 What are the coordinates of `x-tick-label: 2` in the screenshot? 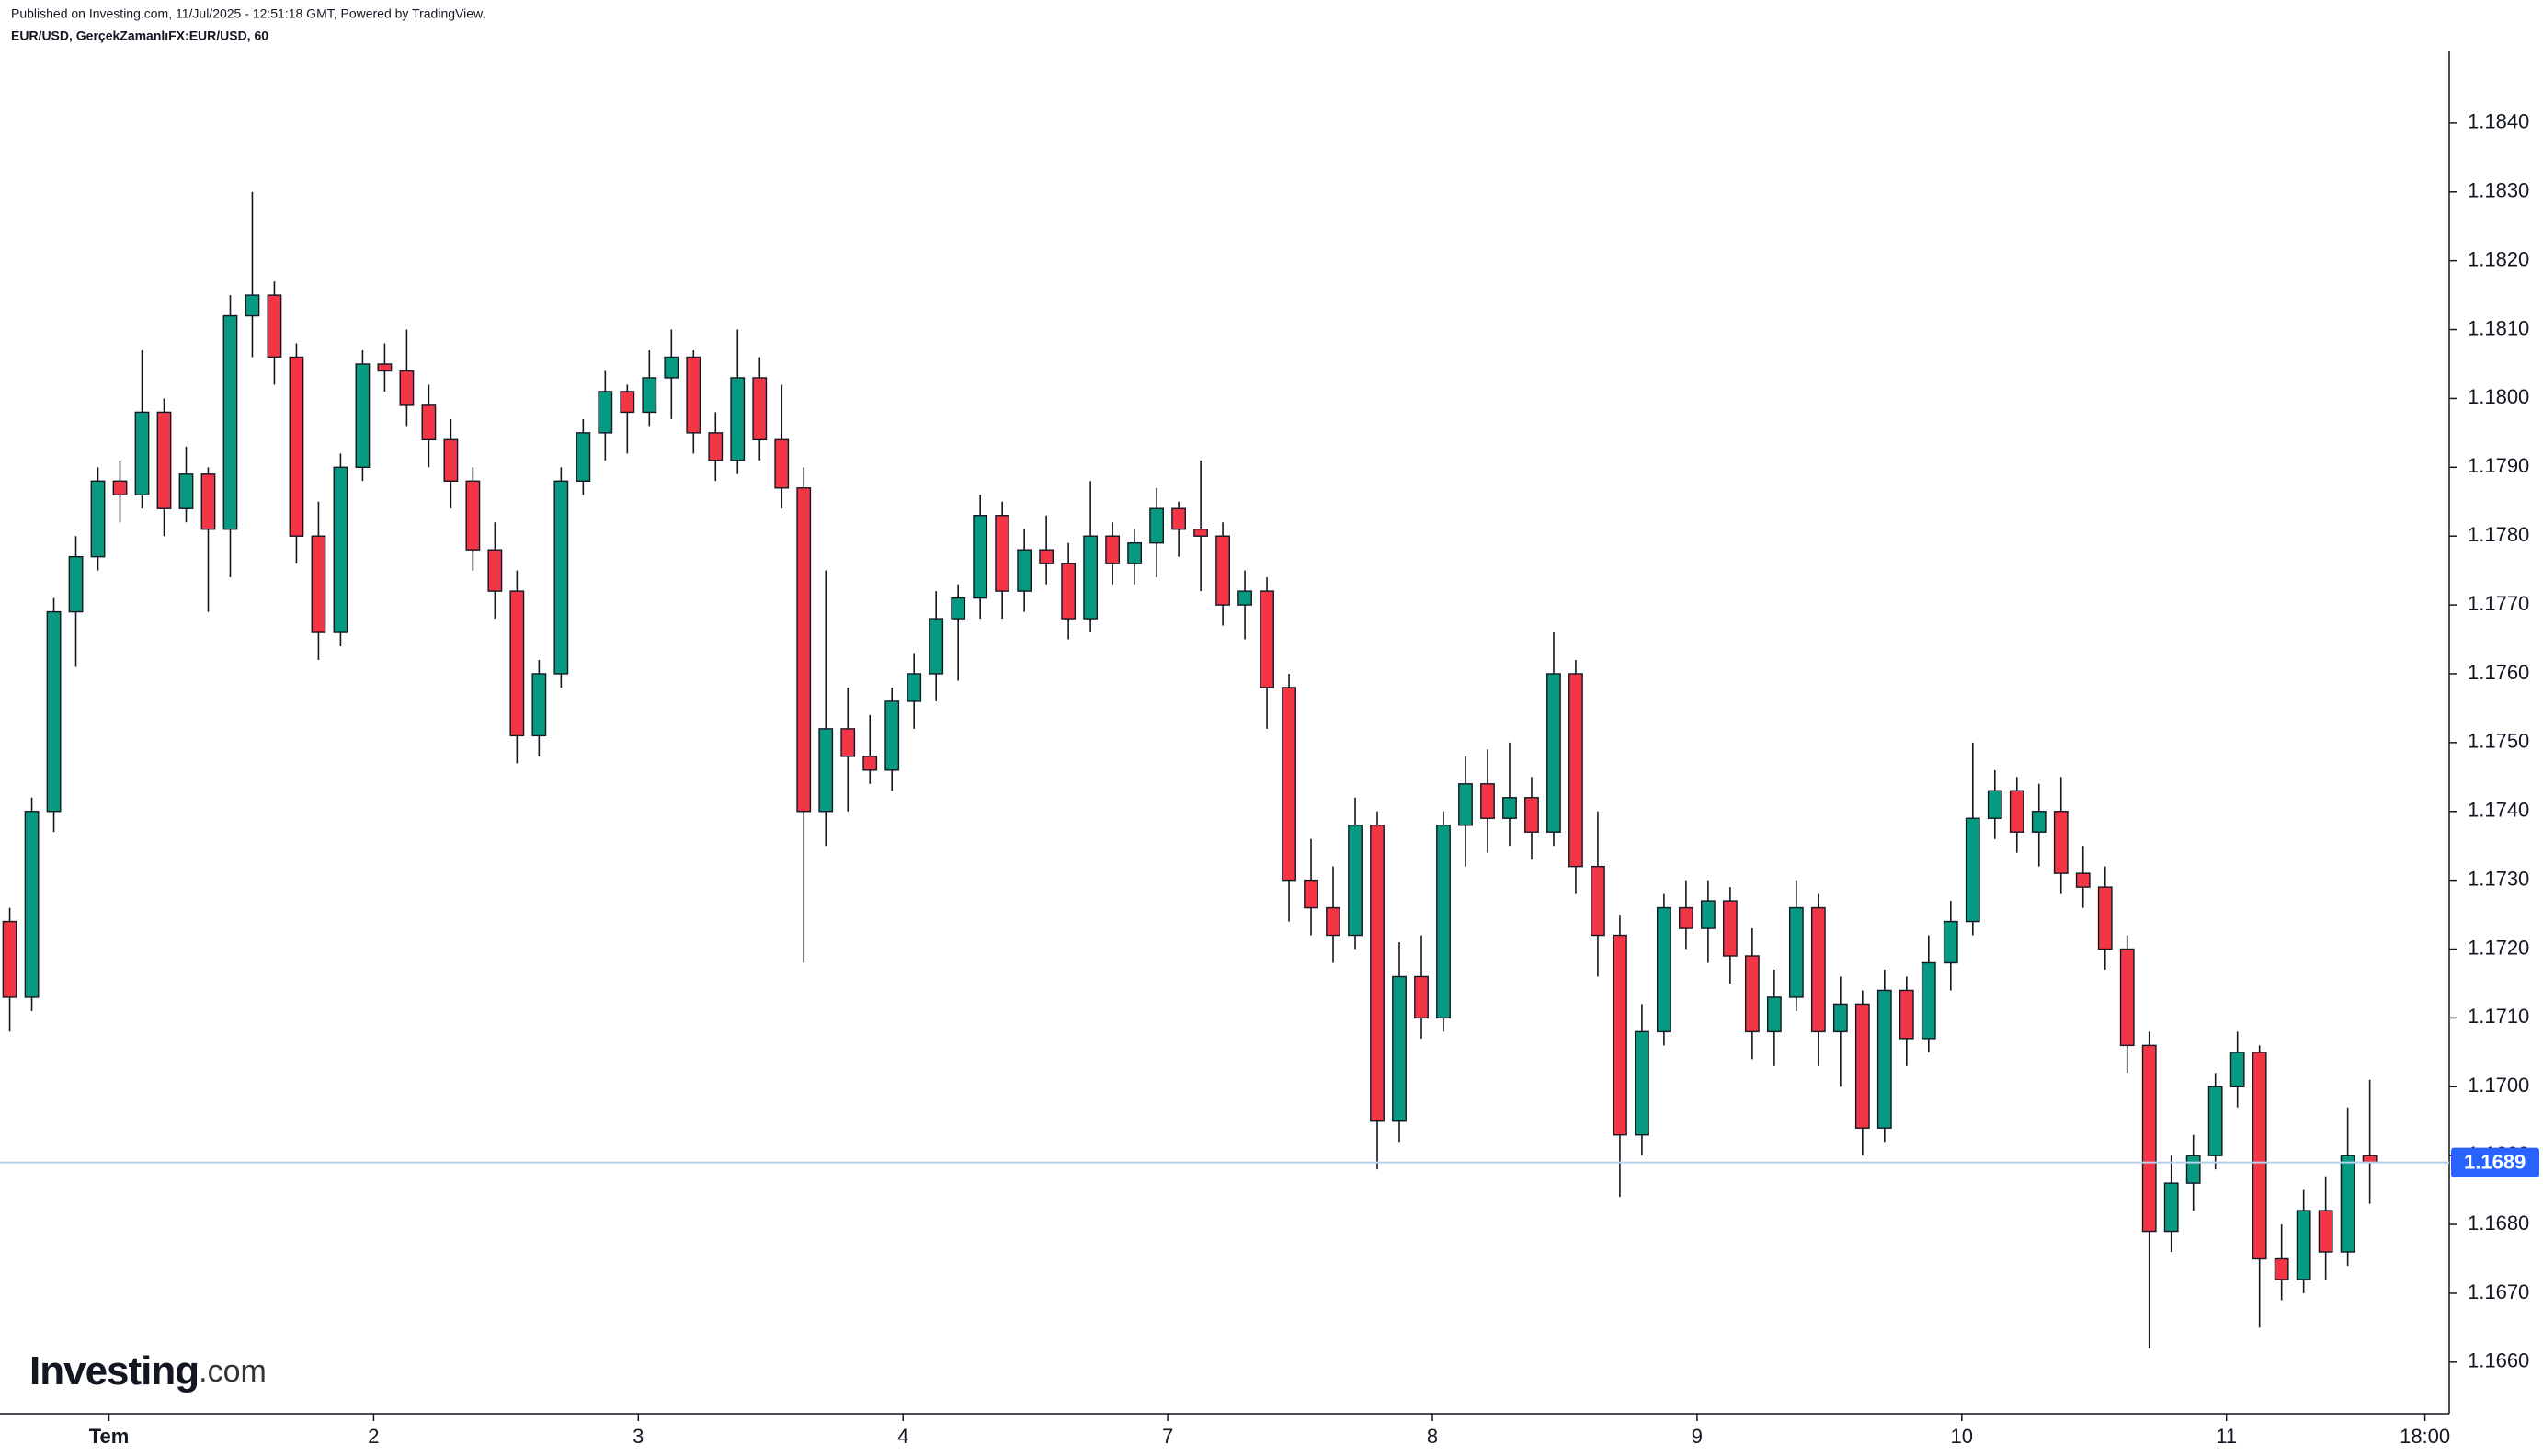 It's located at (374, 1436).